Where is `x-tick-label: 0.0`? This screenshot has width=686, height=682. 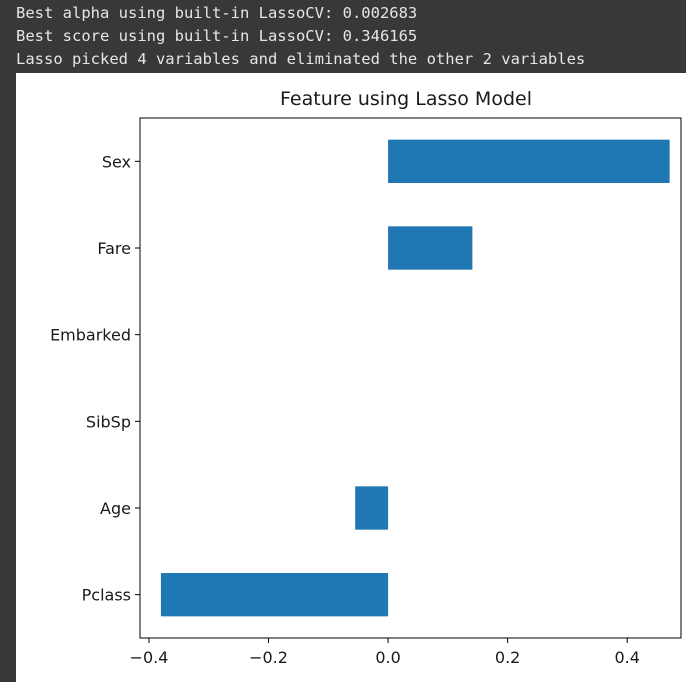
x-tick-label: 0.0 is located at coordinates (387, 657).